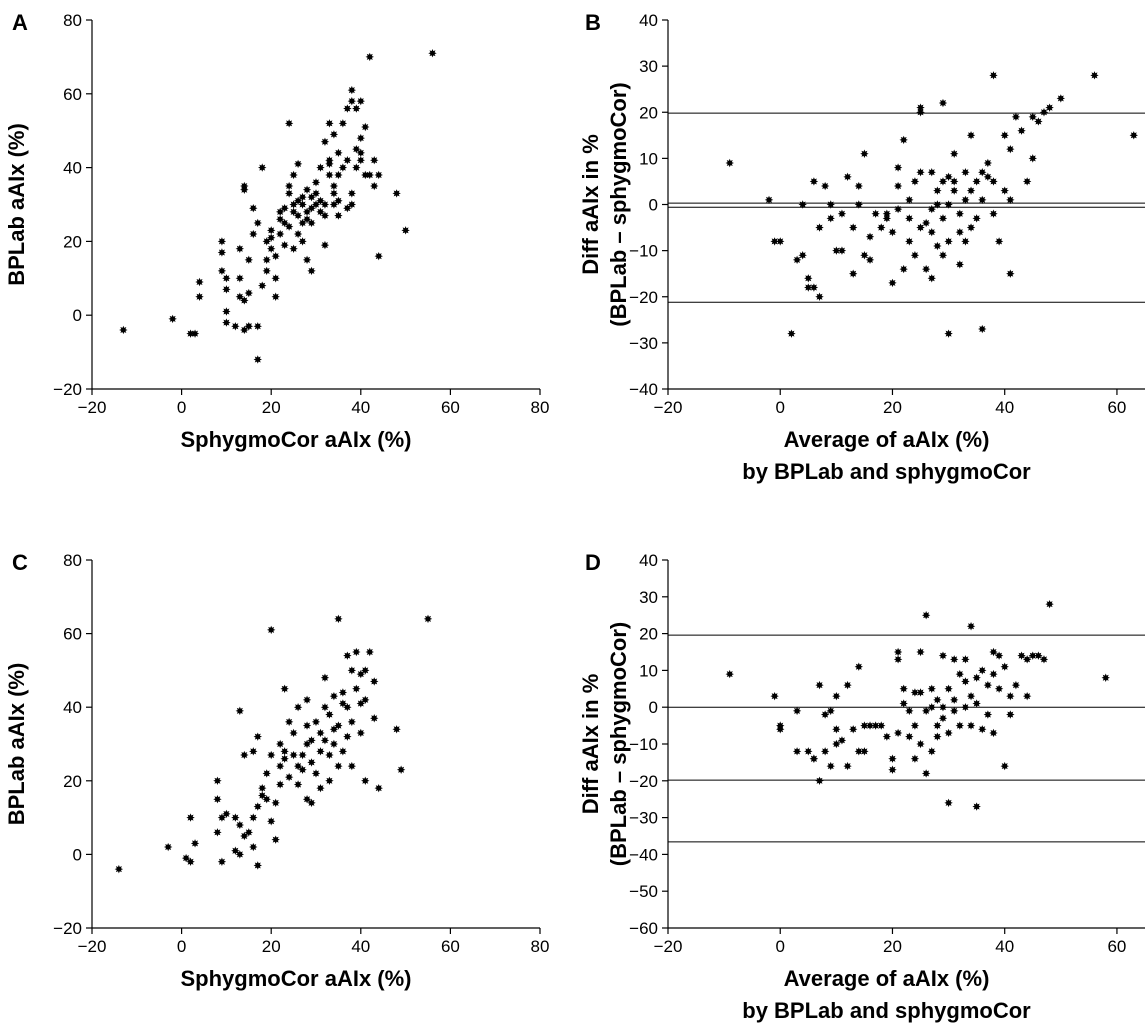 This screenshot has width=1145, height=1030. What do you see at coordinates (648, 66) in the screenshot?
I see `y-tick-label: 30` at bounding box center [648, 66].